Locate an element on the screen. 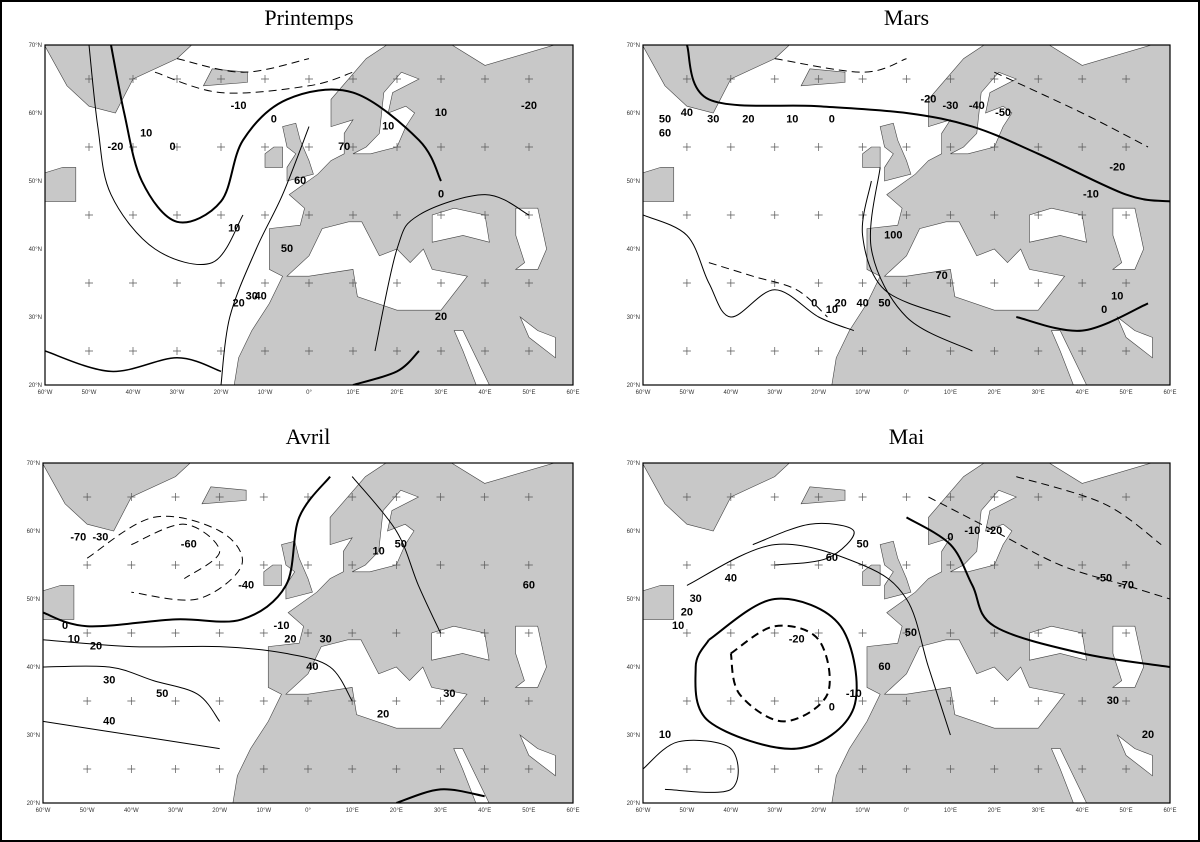 This screenshot has height=842, width=1200. lon-label: 10°E is located at coordinates (950, 393).